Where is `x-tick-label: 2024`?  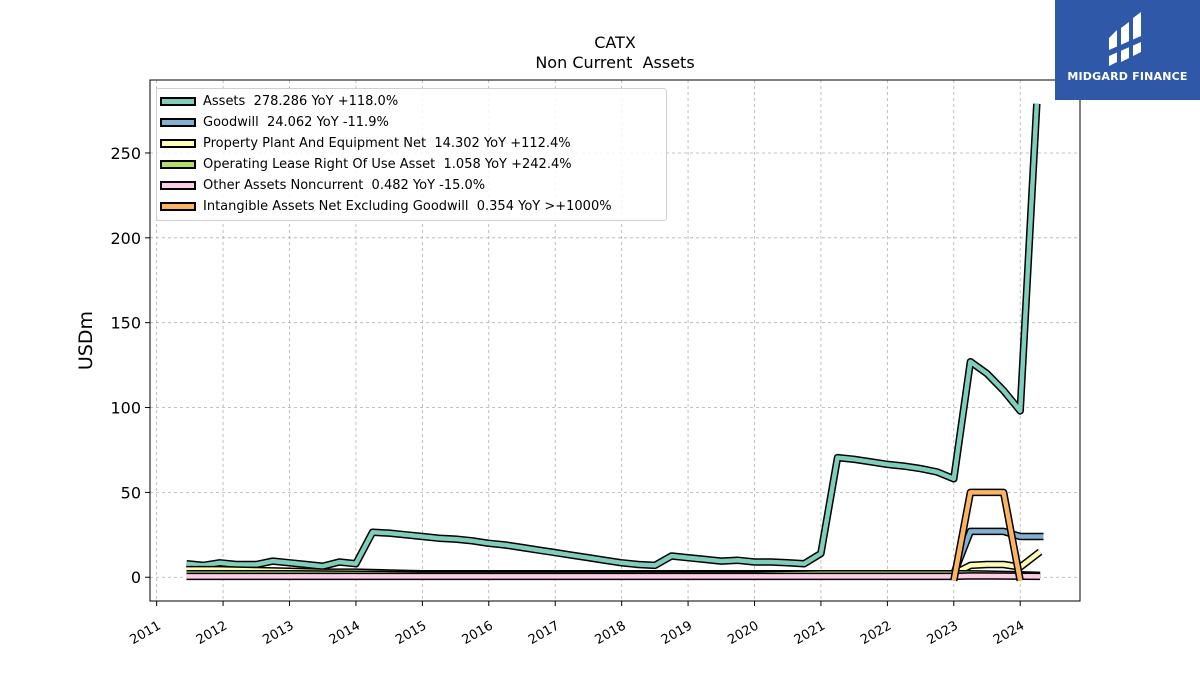 x-tick-label: 2024 is located at coordinates (1009, 633).